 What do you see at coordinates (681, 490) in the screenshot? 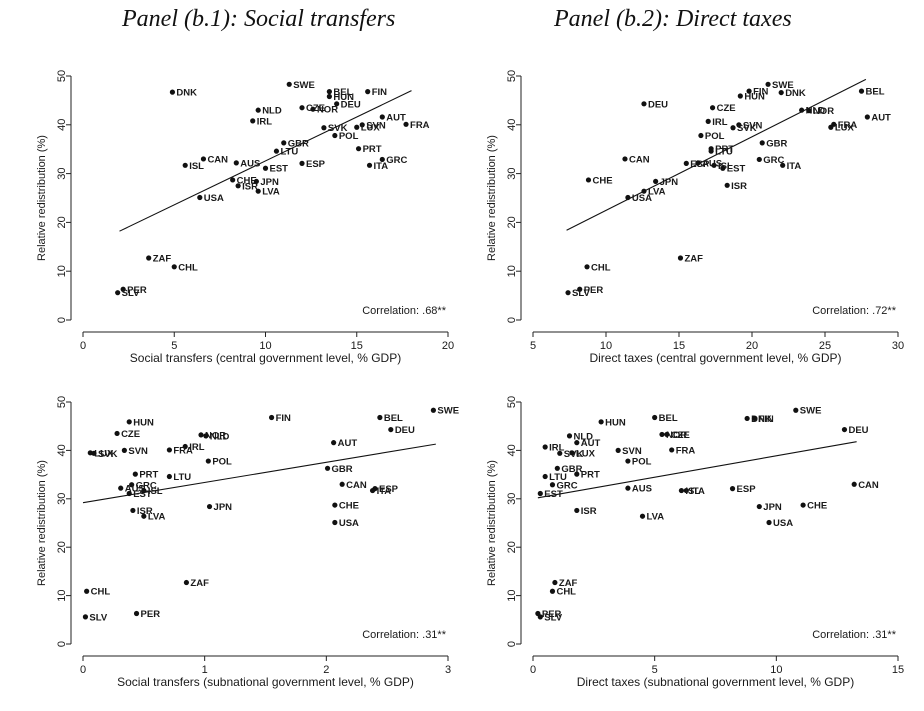
I see `c4-point-isl` at bounding box center [681, 490].